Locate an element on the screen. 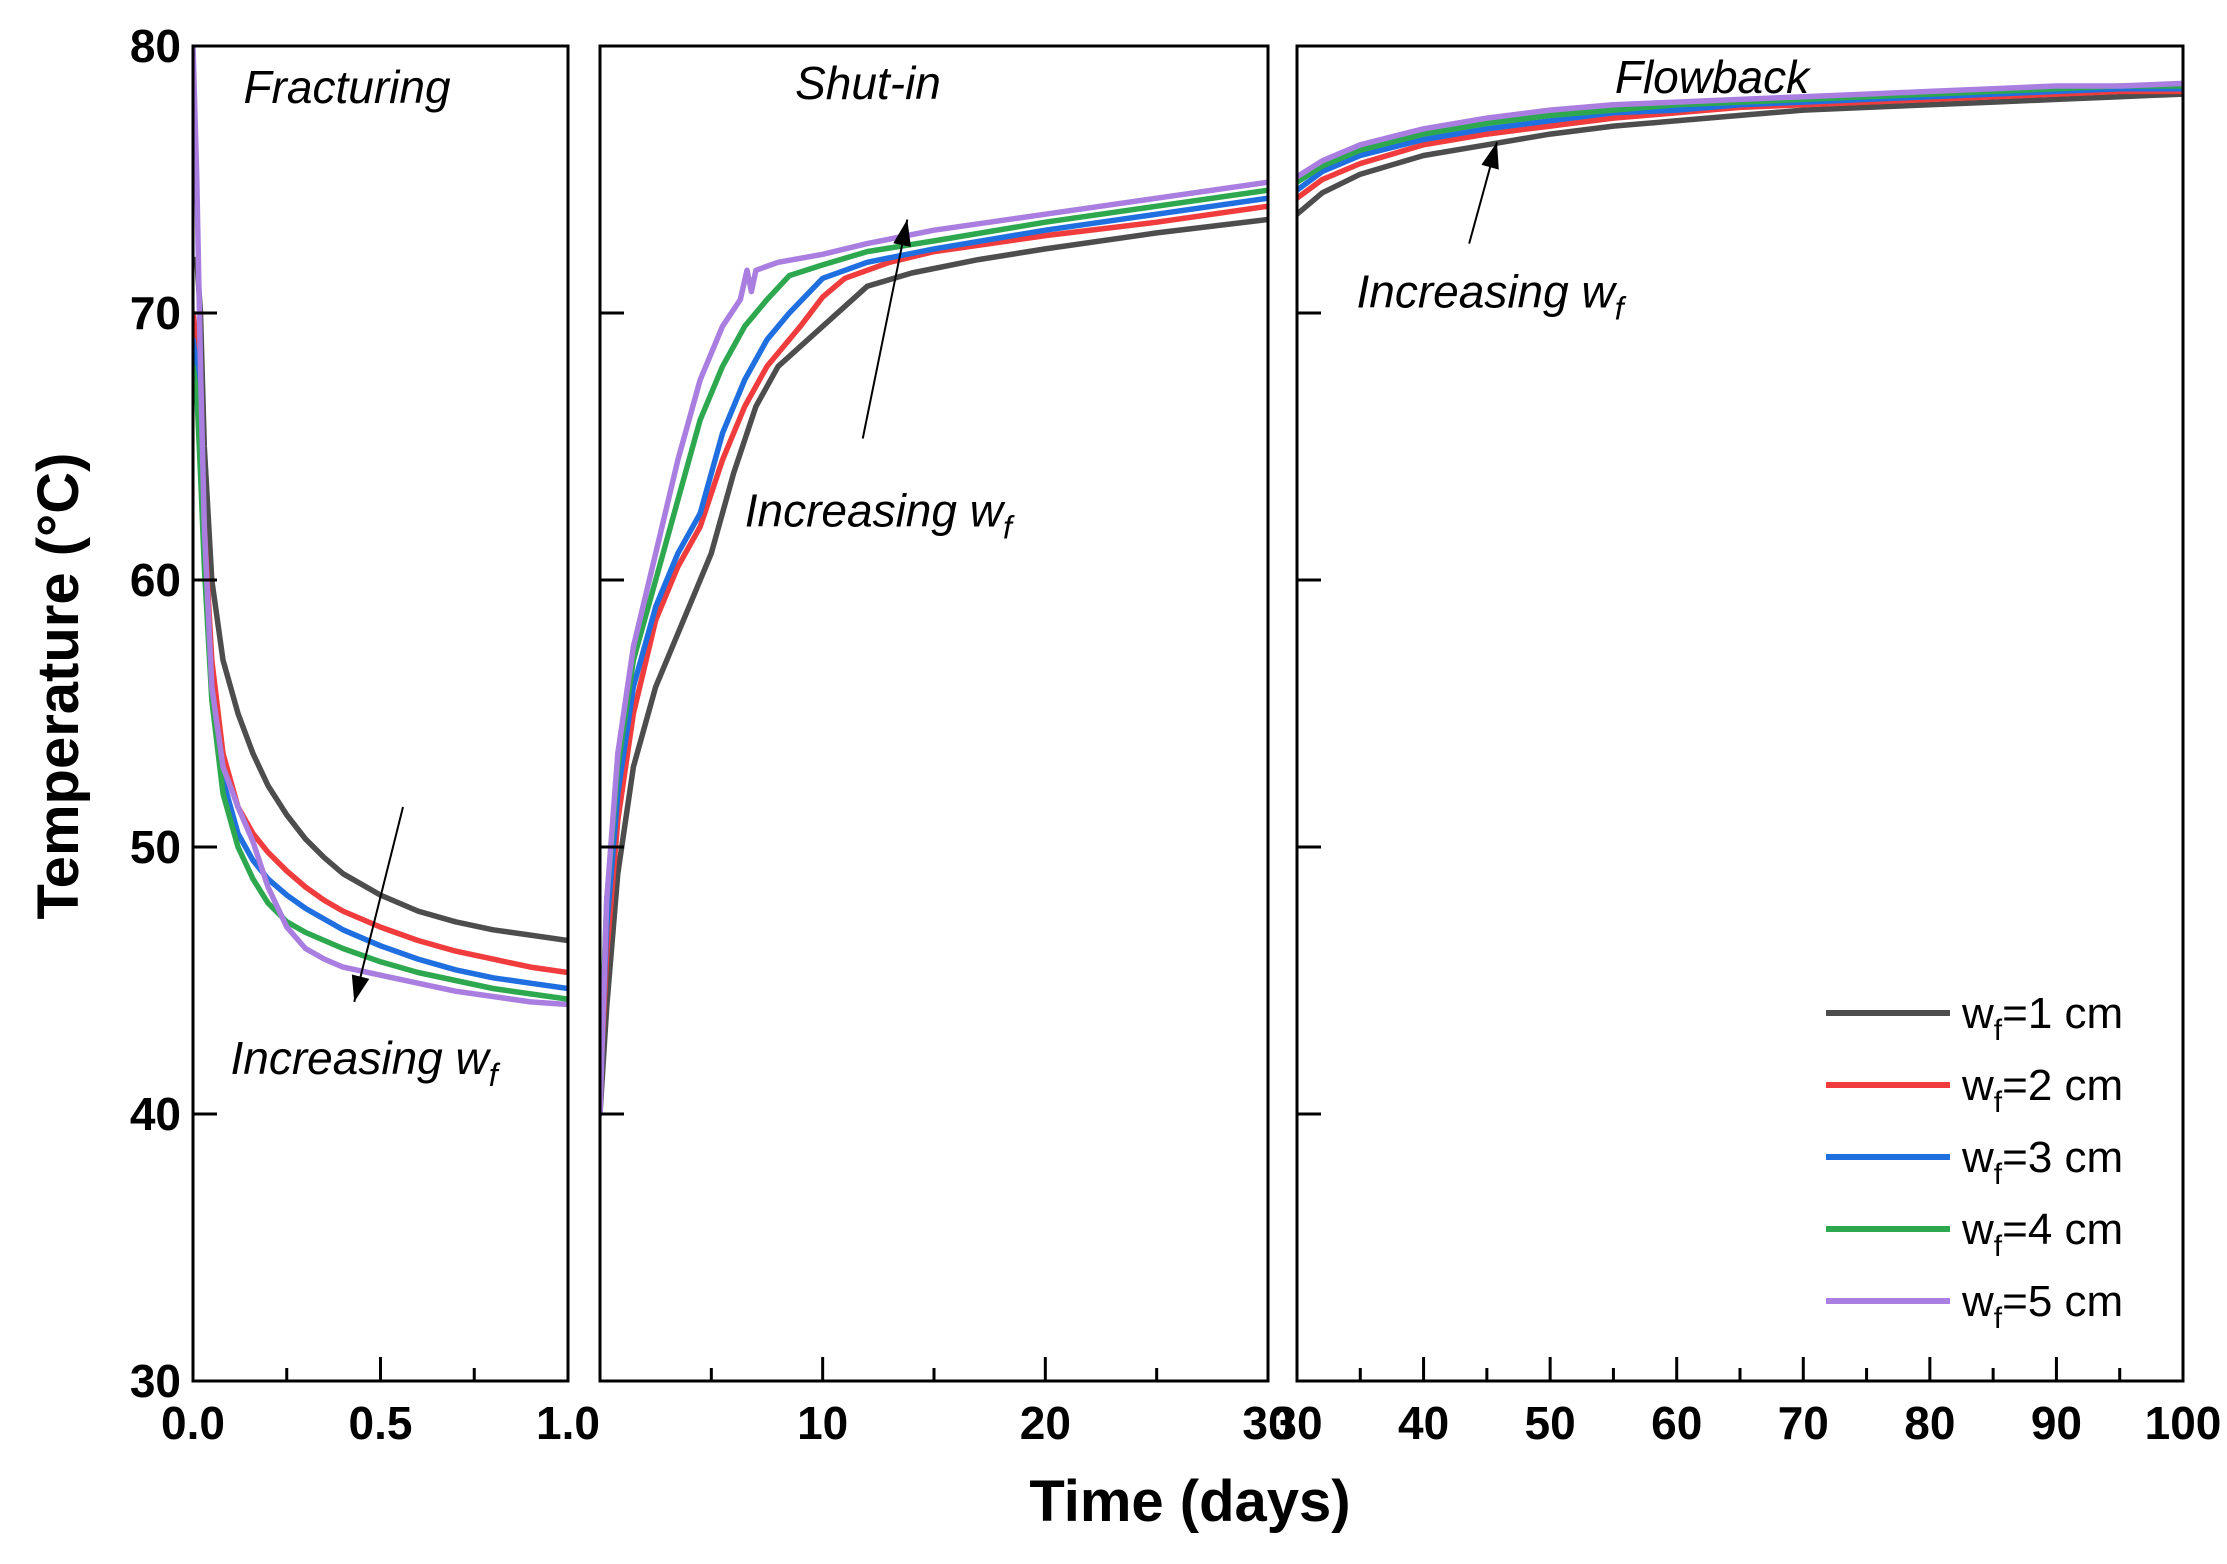 The image size is (2227, 1564). x-tick-label: 20 is located at coordinates (1045, 1423).